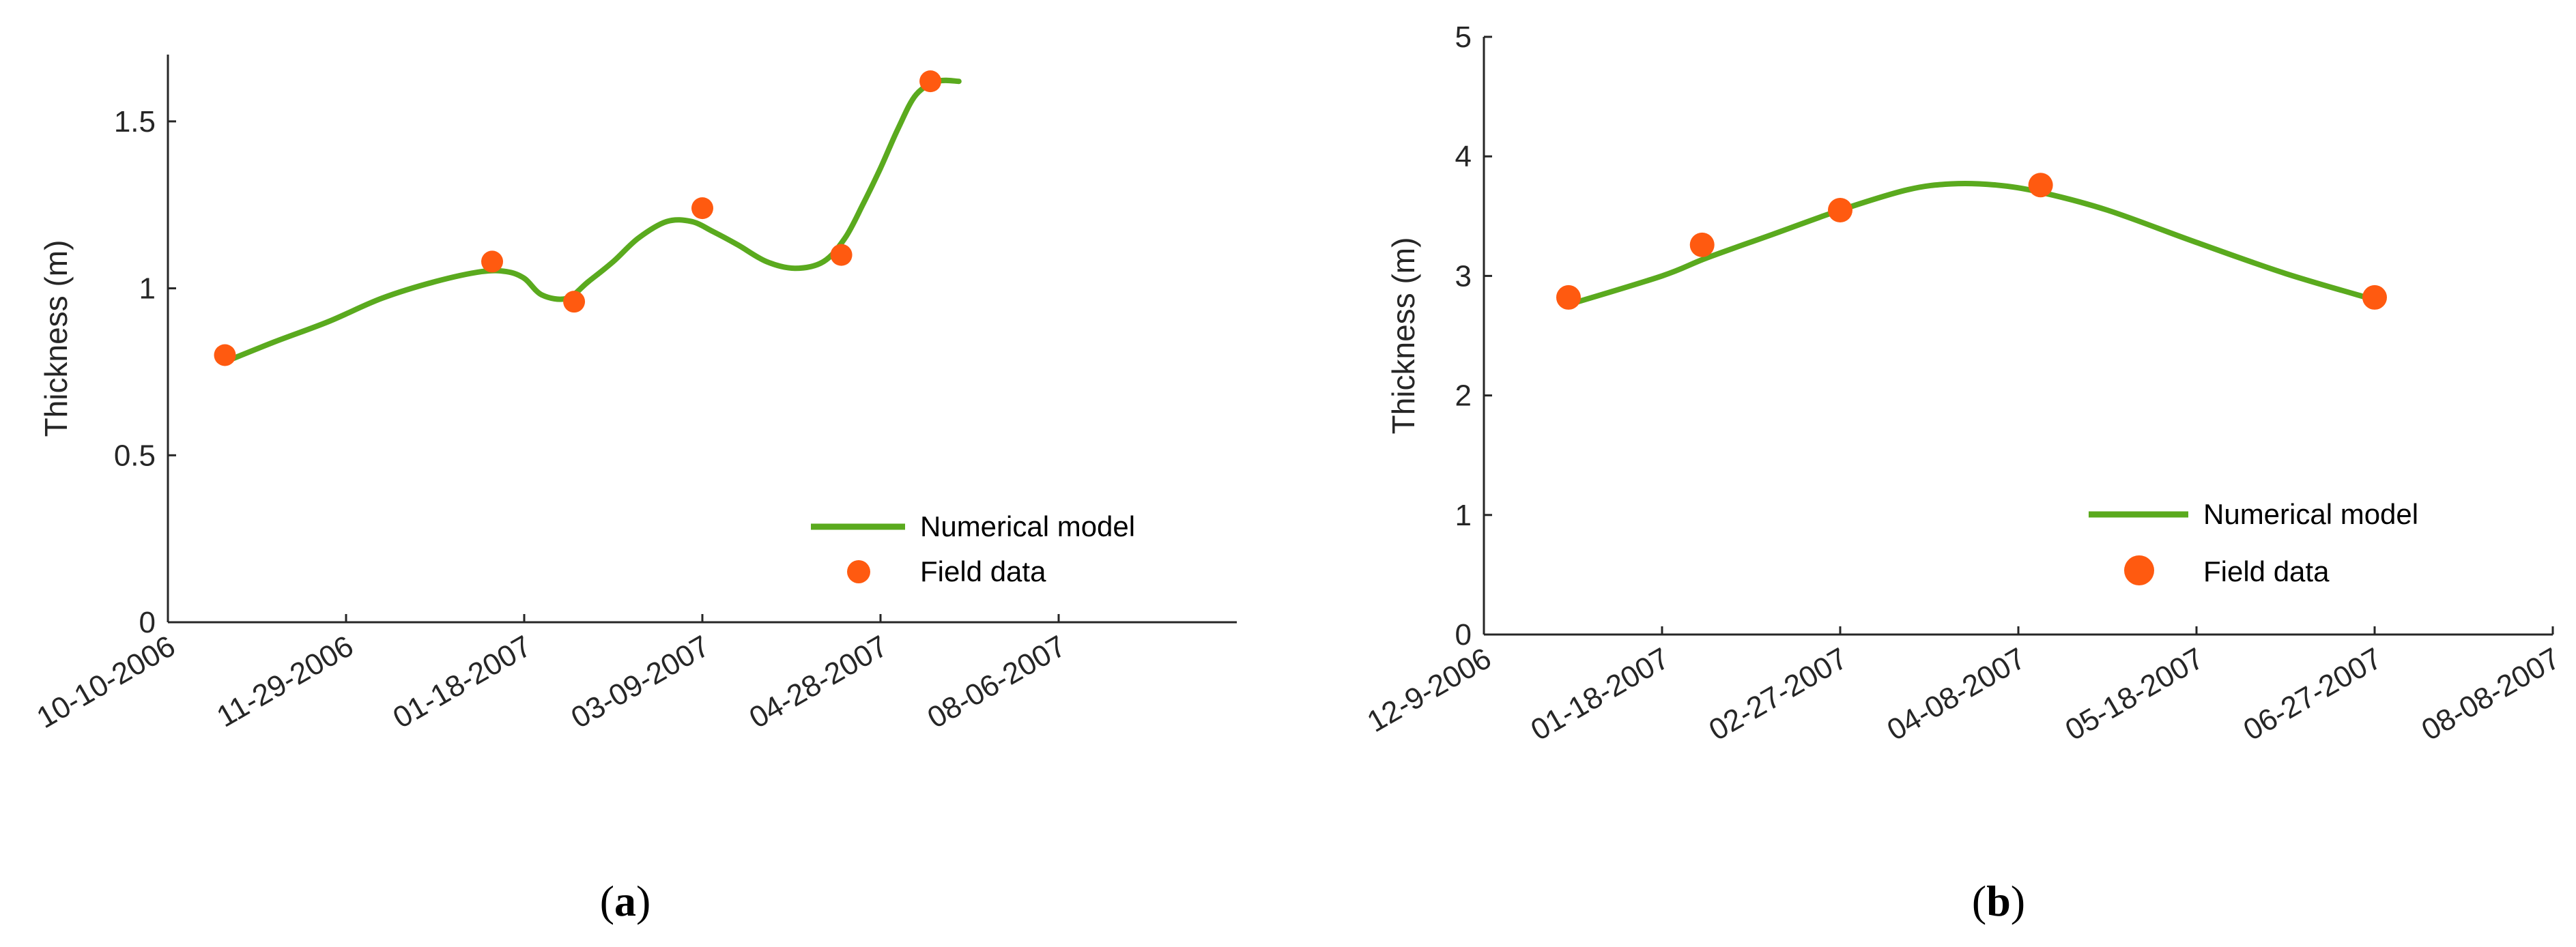 The width and height of the screenshot is (2576, 947). I want to click on x-tick-label-a-0: 10-10-2006, so click(106, 682).